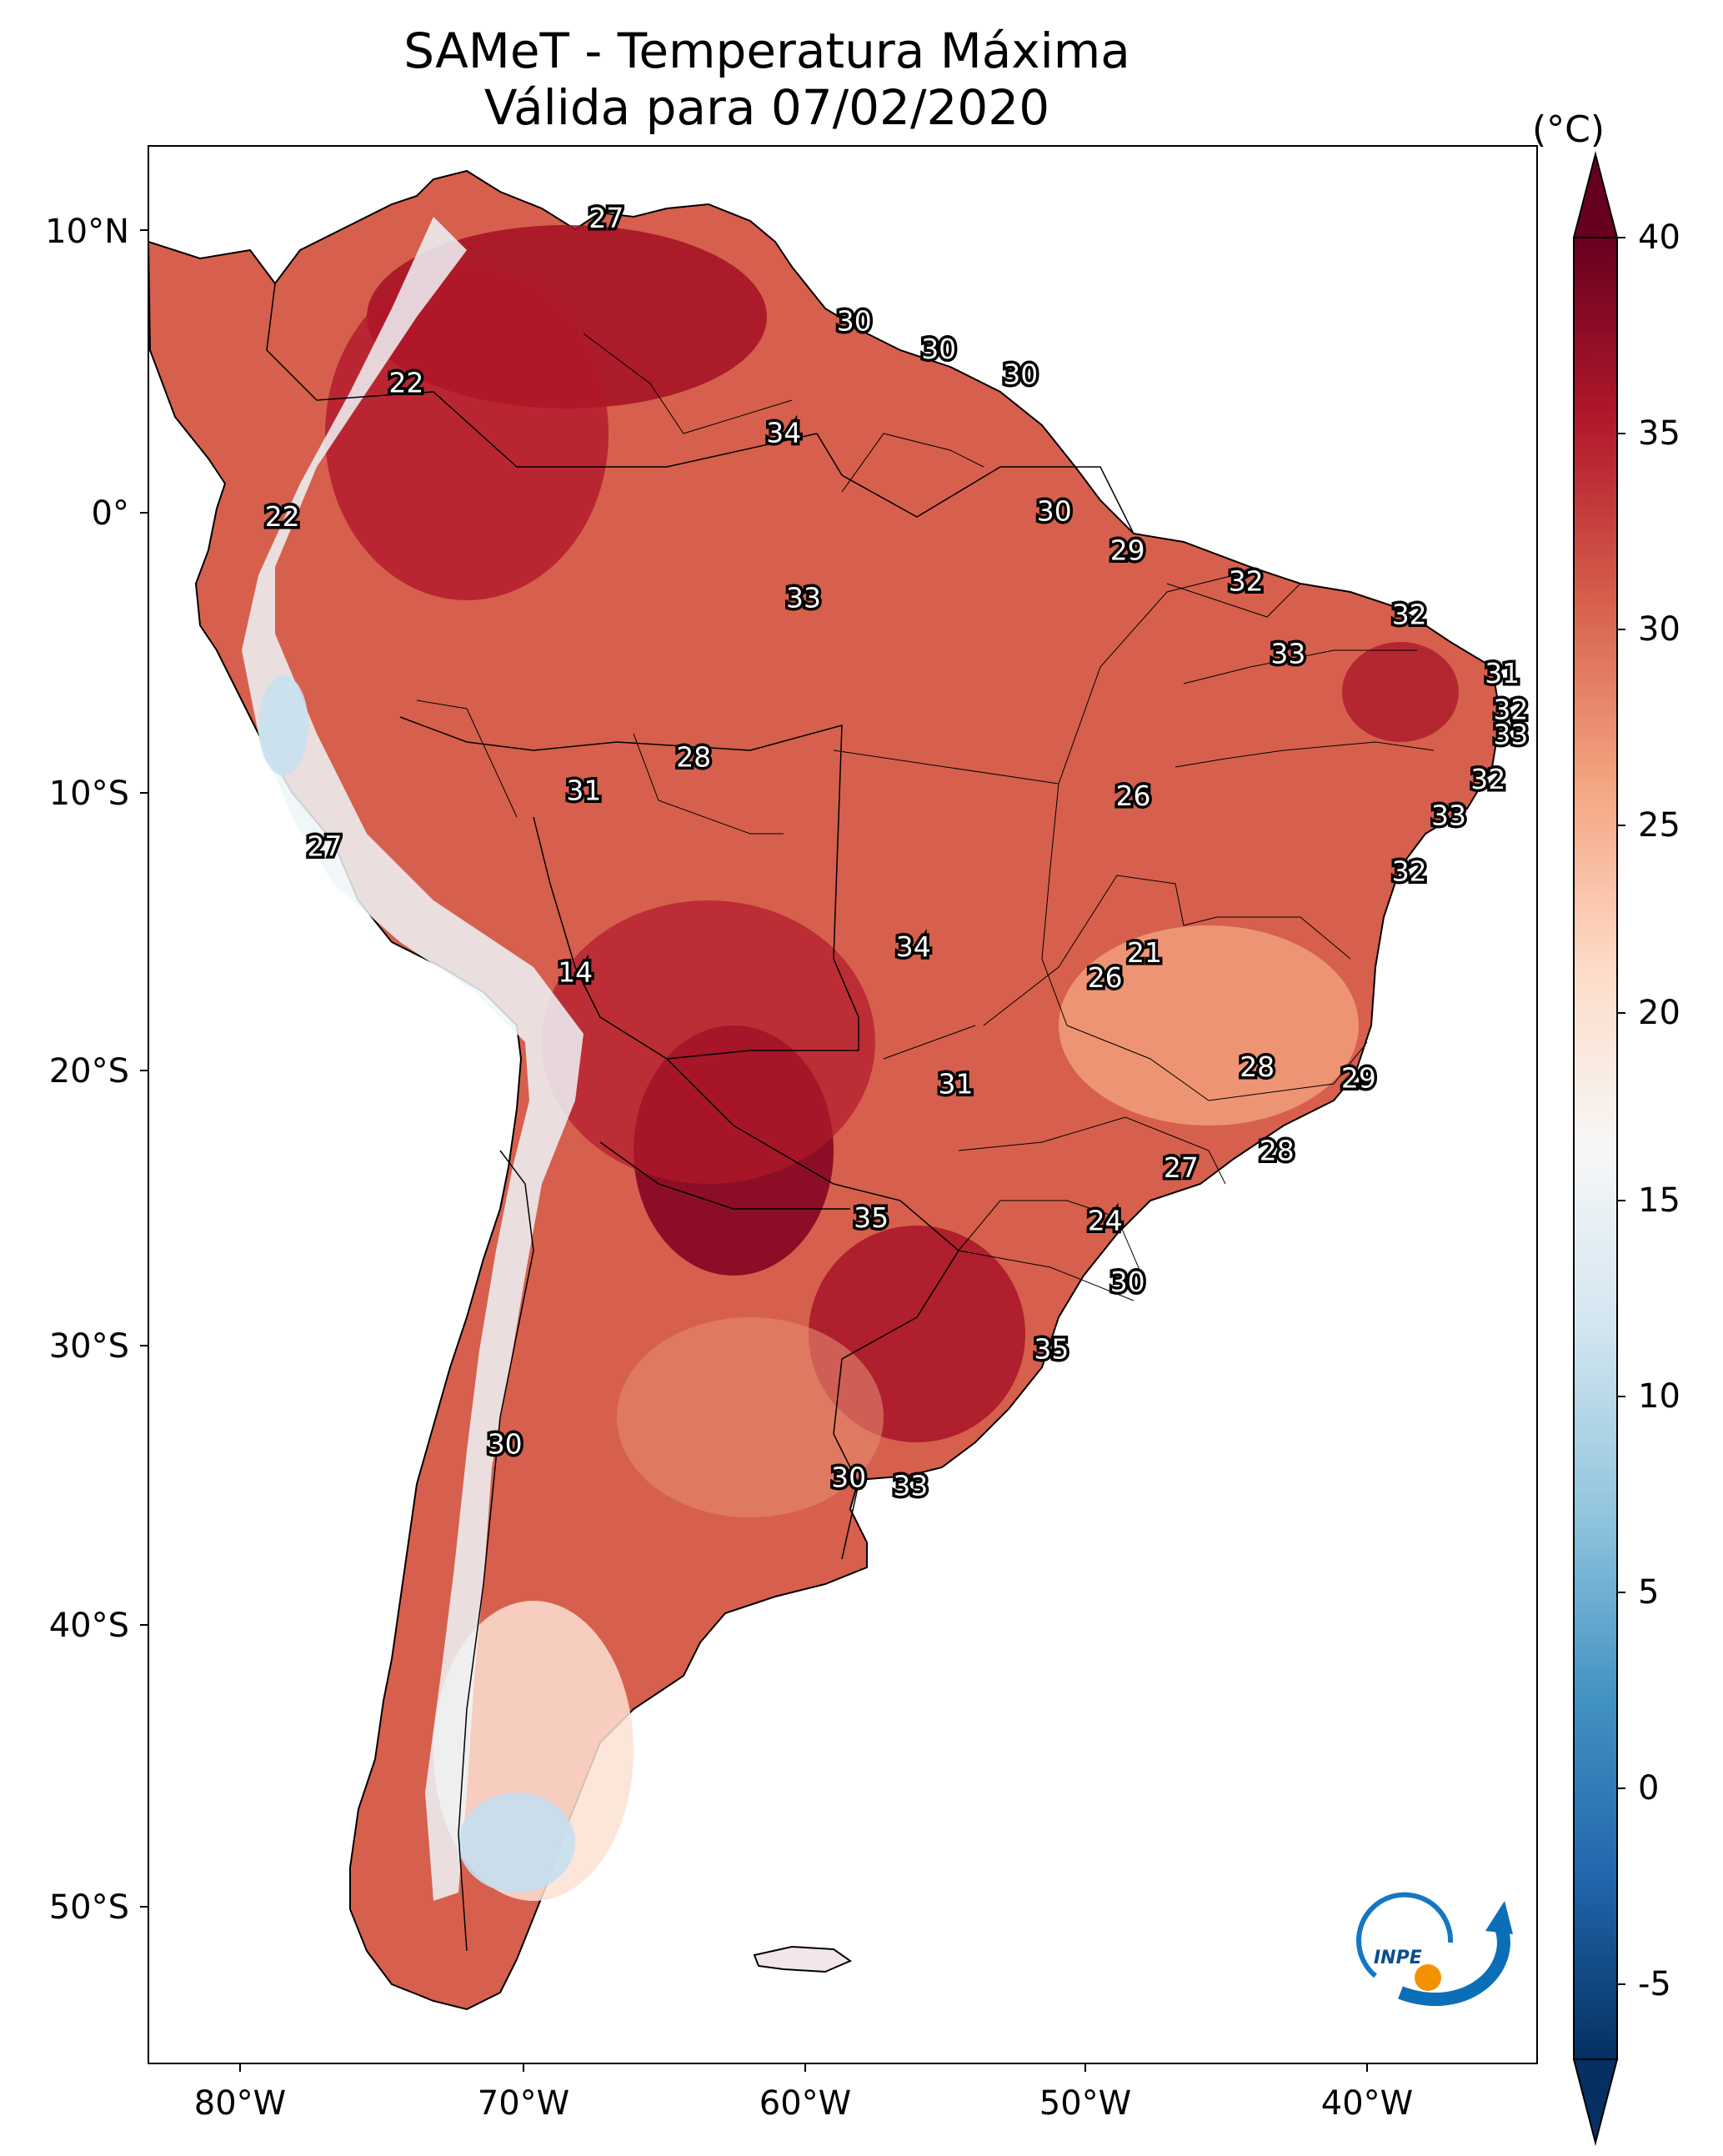  What do you see at coordinates (1367, 2103) in the screenshot?
I see `lon-label-40w: 40°W` at bounding box center [1367, 2103].